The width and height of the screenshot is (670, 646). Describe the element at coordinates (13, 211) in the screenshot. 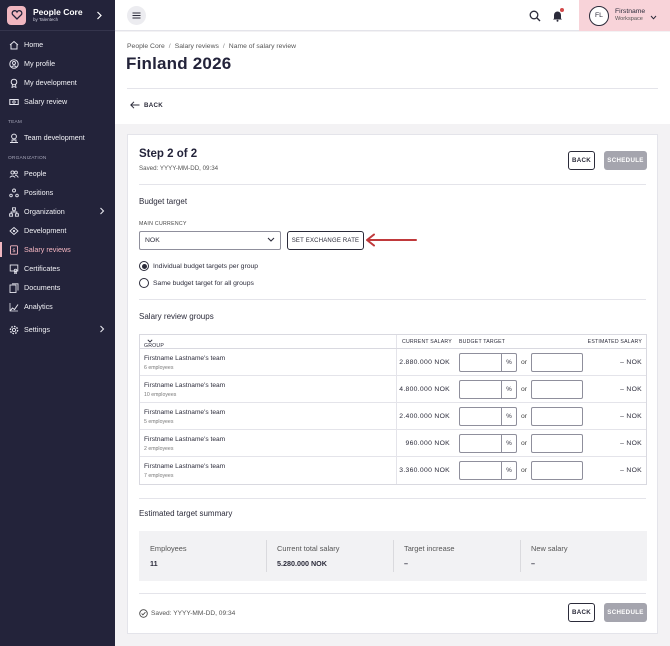

I see `organization-icon` at that location.